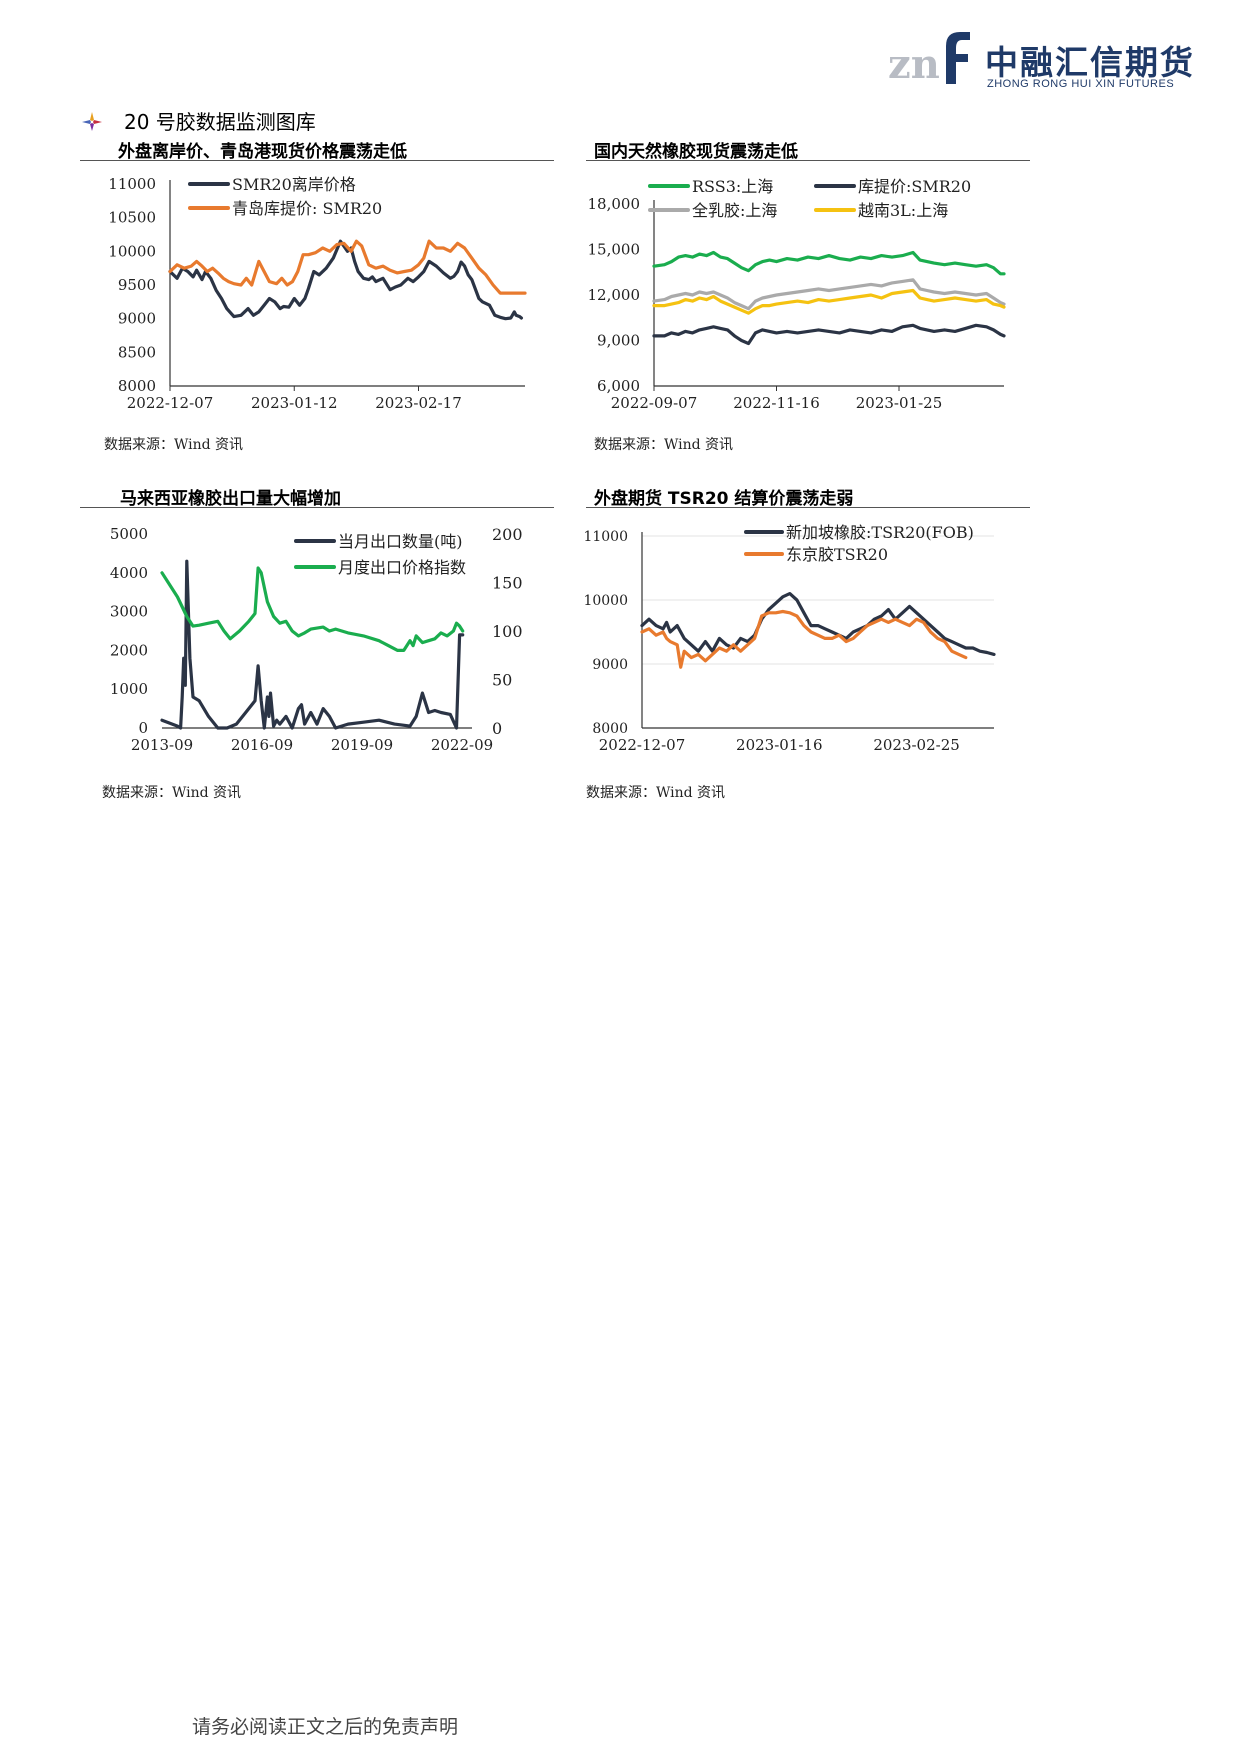  Describe the element at coordinates (362, 745) in the screenshot. I see `x-tick-label: 2019-09` at that location.